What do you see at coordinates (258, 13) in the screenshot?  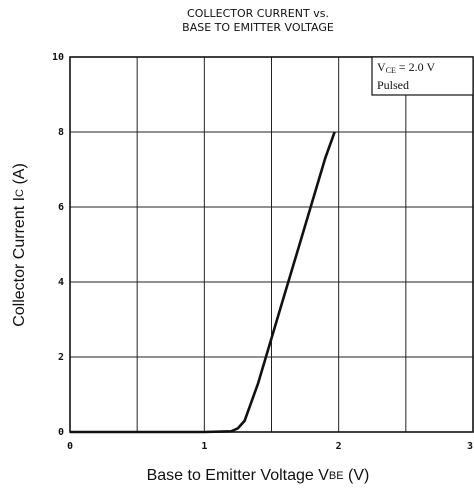 I see `chart-title: COLLECTOR CURRENT vs.` at bounding box center [258, 13].